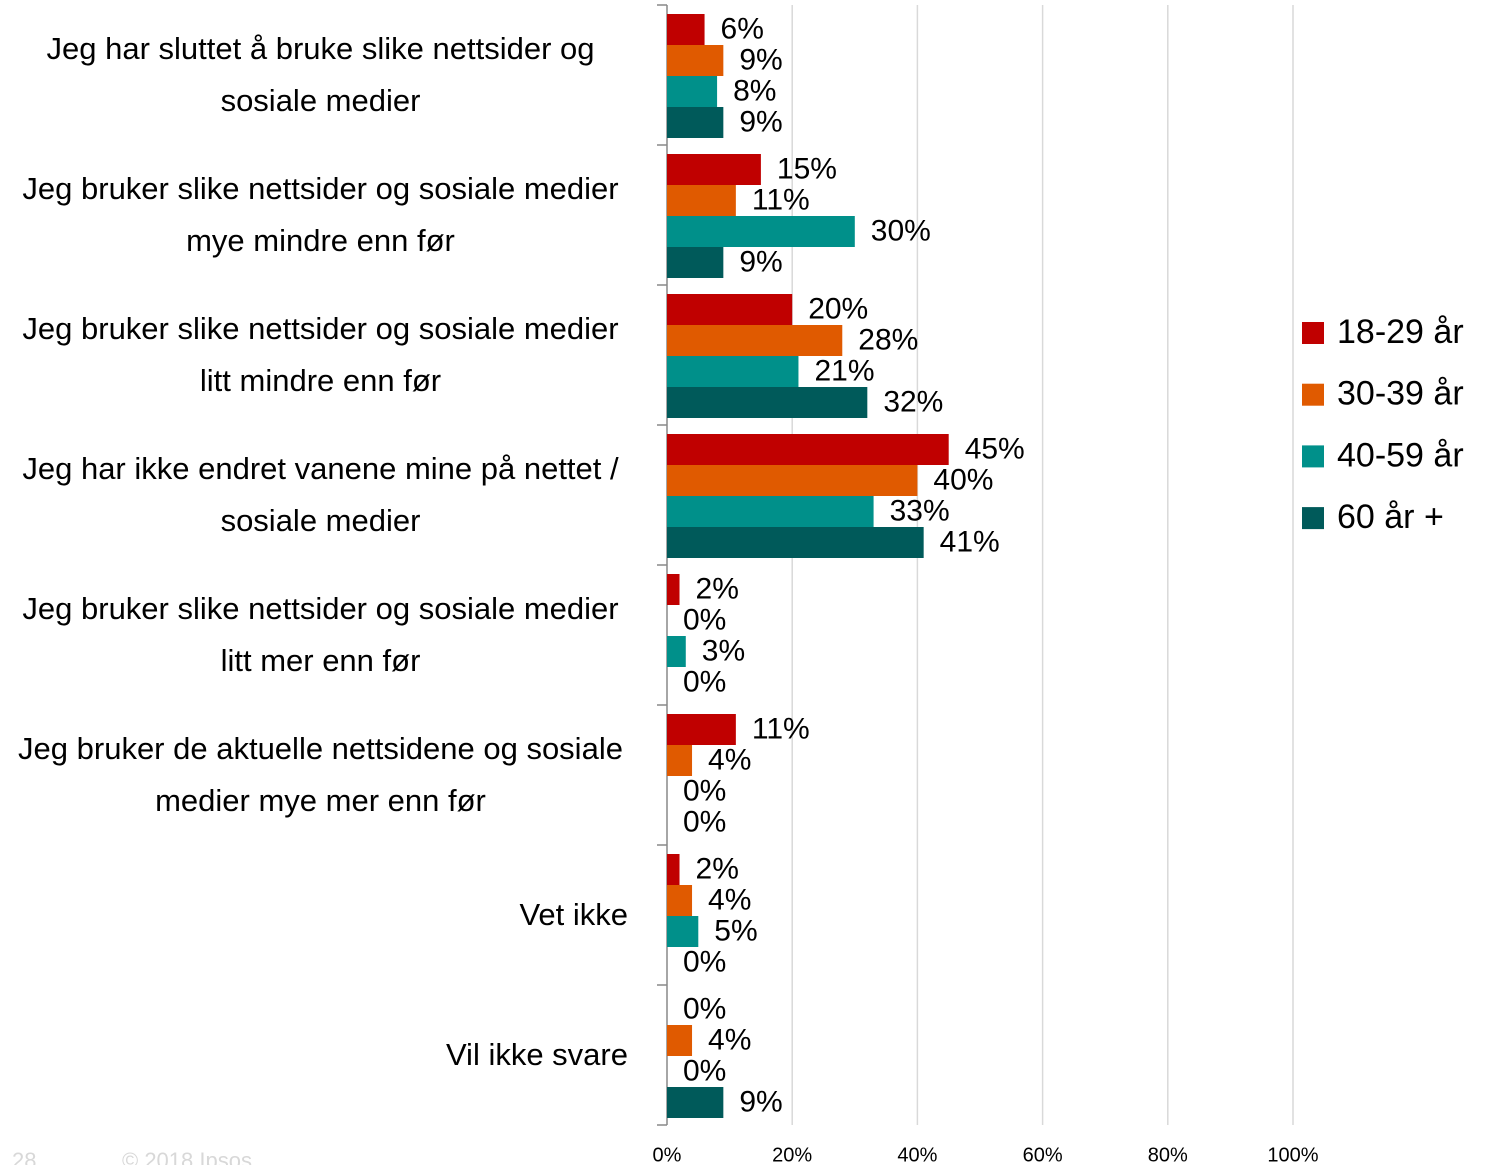  What do you see at coordinates (1400, 455) in the screenshot?
I see `legend-label: 40-59 år` at bounding box center [1400, 455].